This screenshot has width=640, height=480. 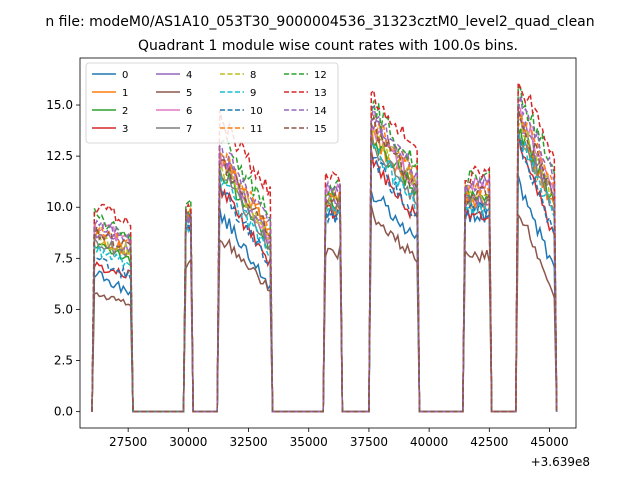 What do you see at coordinates (189, 111) in the screenshot?
I see `legend-label-6: 6` at bounding box center [189, 111].